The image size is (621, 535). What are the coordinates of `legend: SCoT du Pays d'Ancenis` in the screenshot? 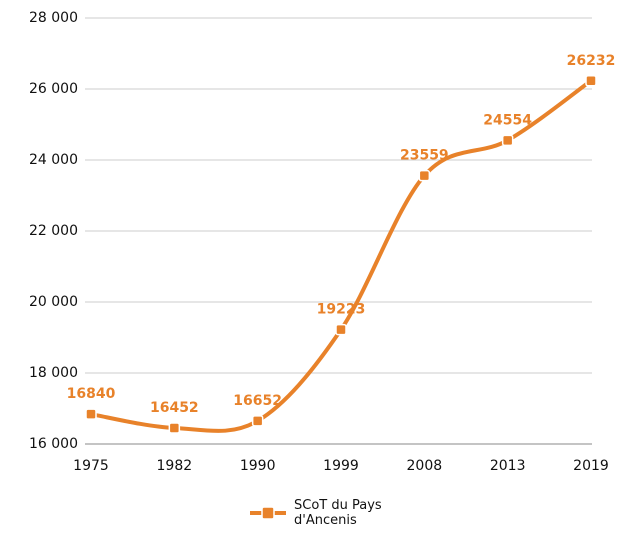 It's located at (332, 513).